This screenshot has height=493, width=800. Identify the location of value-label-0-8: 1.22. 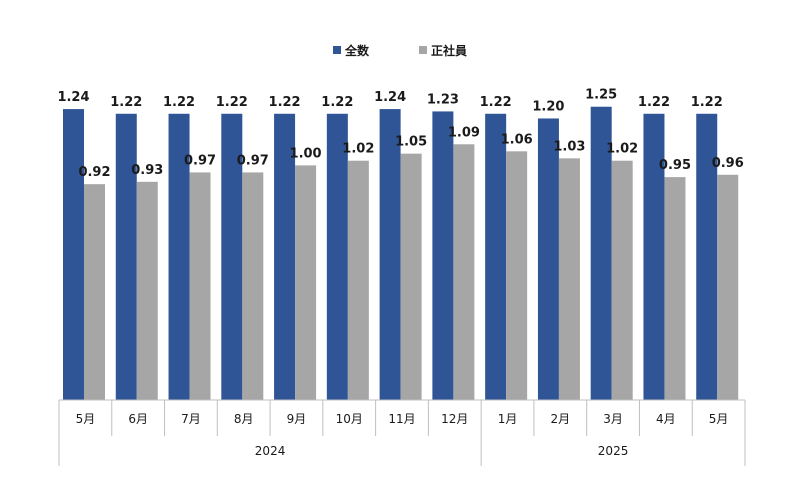
(496, 102).